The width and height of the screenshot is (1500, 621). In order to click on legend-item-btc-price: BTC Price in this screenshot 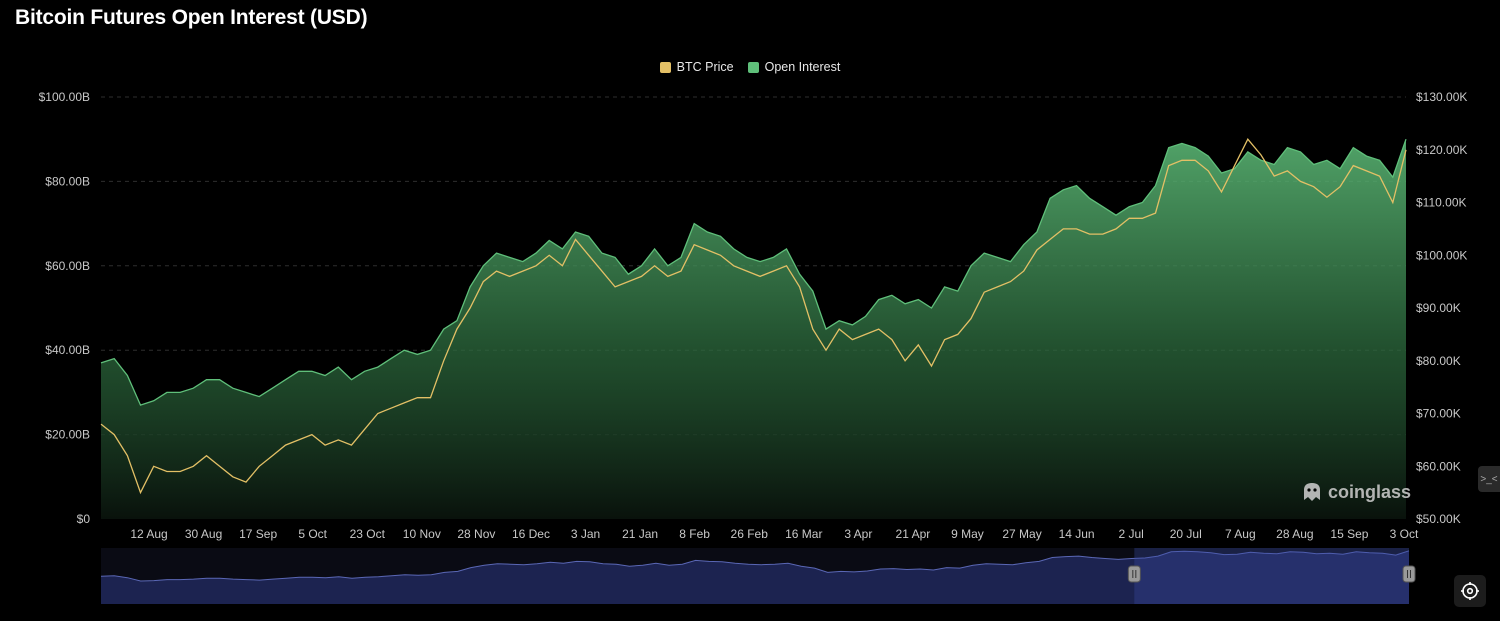, I will do `click(696, 67)`.